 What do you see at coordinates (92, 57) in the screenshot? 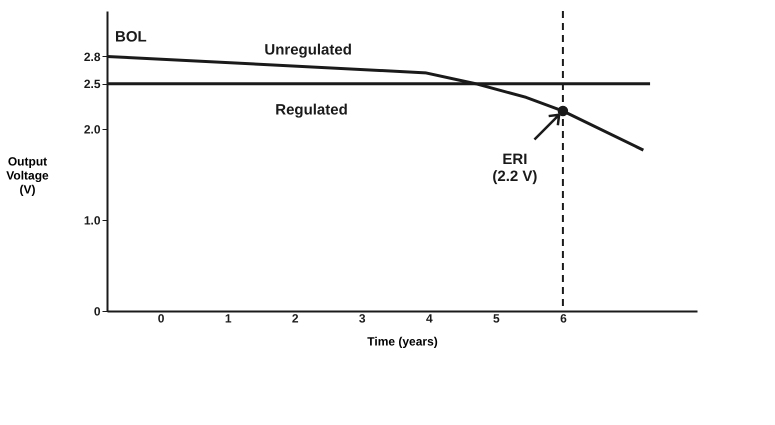
I see `y-tick-label: 2.8` at bounding box center [92, 57].